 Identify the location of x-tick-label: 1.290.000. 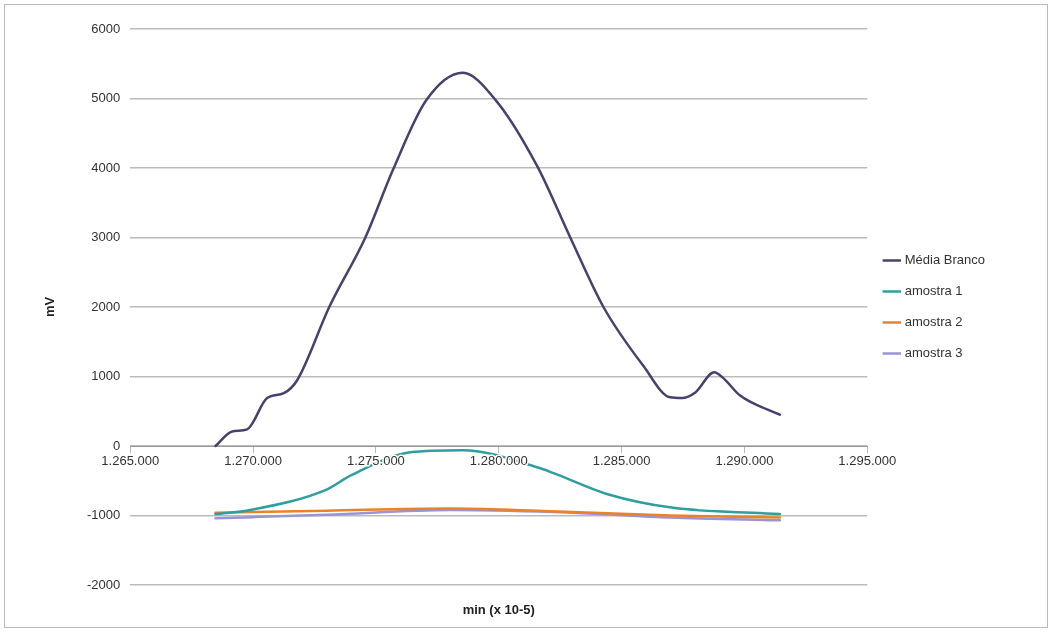
(744, 461).